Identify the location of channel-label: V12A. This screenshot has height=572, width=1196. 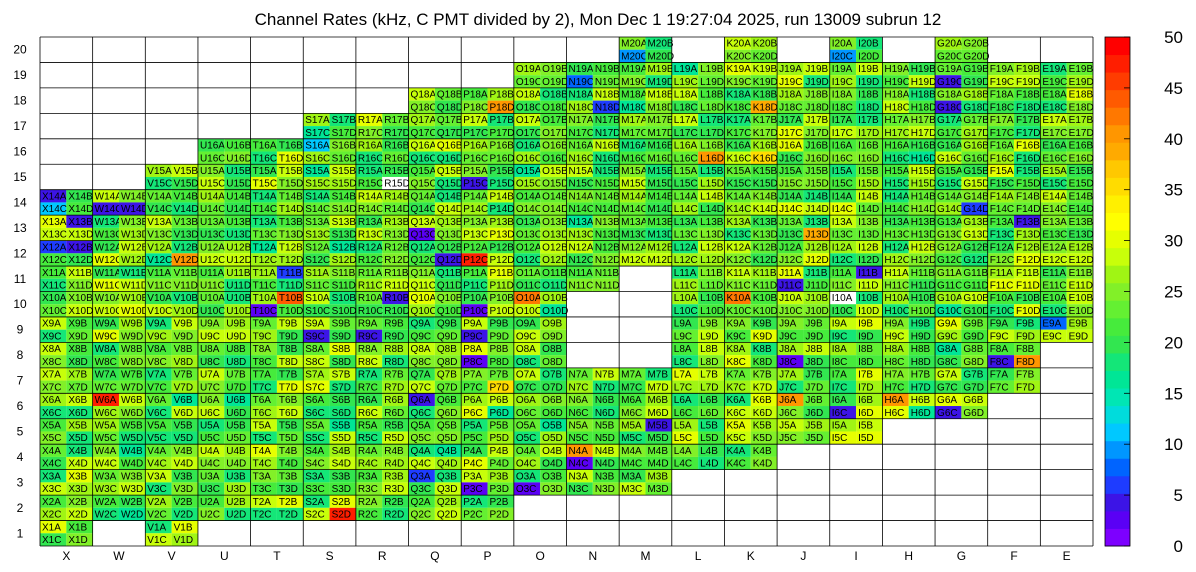
(159, 247).